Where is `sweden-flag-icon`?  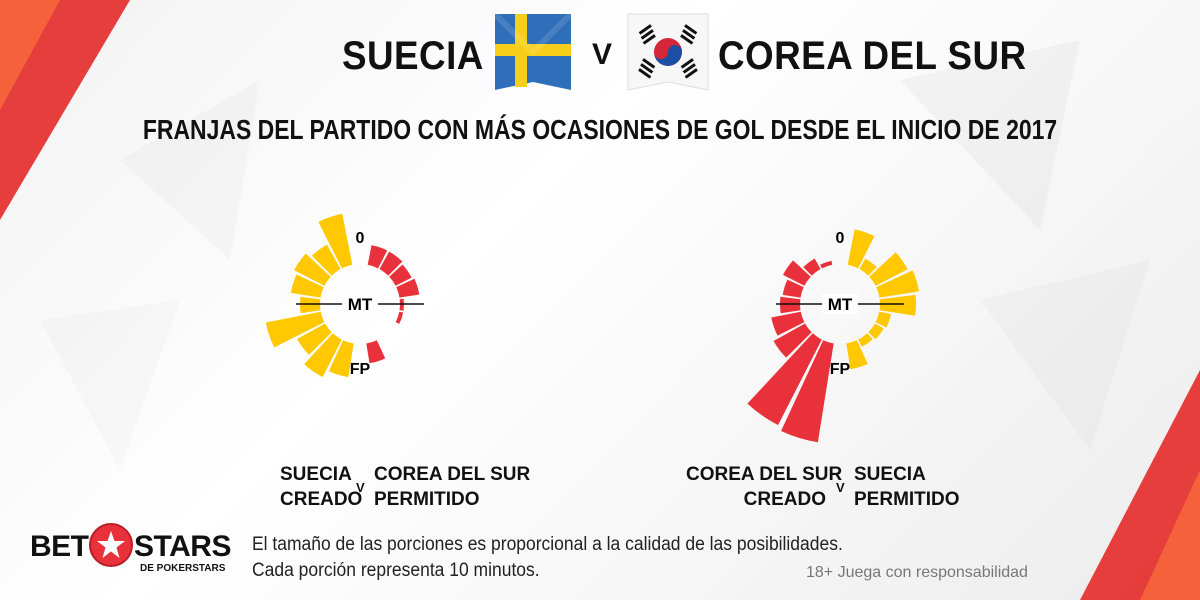 sweden-flag-icon is located at coordinates (533, 51).